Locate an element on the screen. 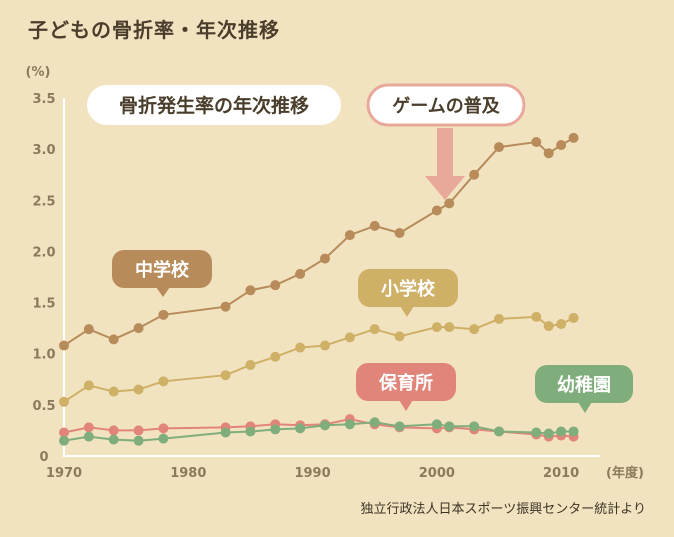 The image size is (674, 537). x-tick-label: 1970 is located at coordinates (64, 473).